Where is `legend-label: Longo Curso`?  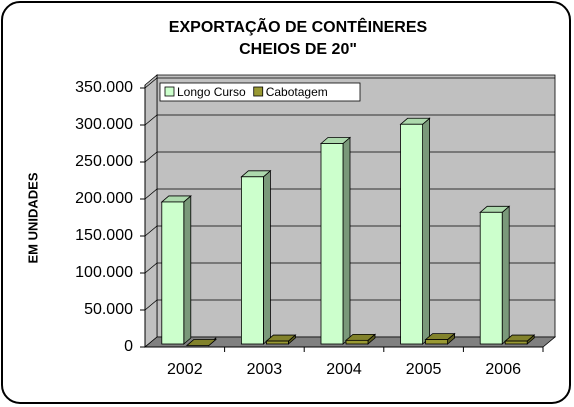
legend-label: Longo Curso is located at coordinates (211, 92).